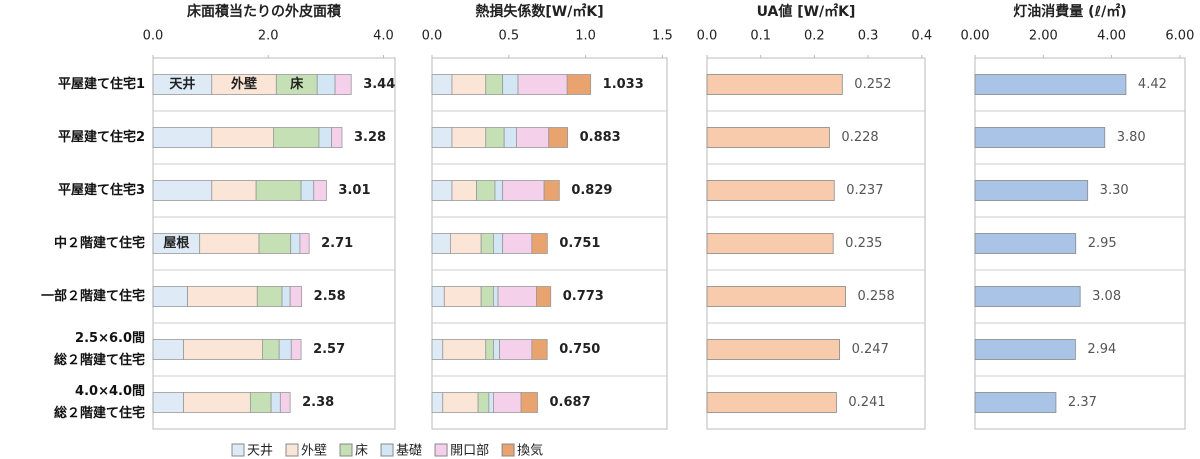 Image resolution: width=1200 pixels, height=459 pixels. What do you see at coordinates (530, 451) in the screenshot?
I see `legend-label: 換気` at bounding box center [530, 451].